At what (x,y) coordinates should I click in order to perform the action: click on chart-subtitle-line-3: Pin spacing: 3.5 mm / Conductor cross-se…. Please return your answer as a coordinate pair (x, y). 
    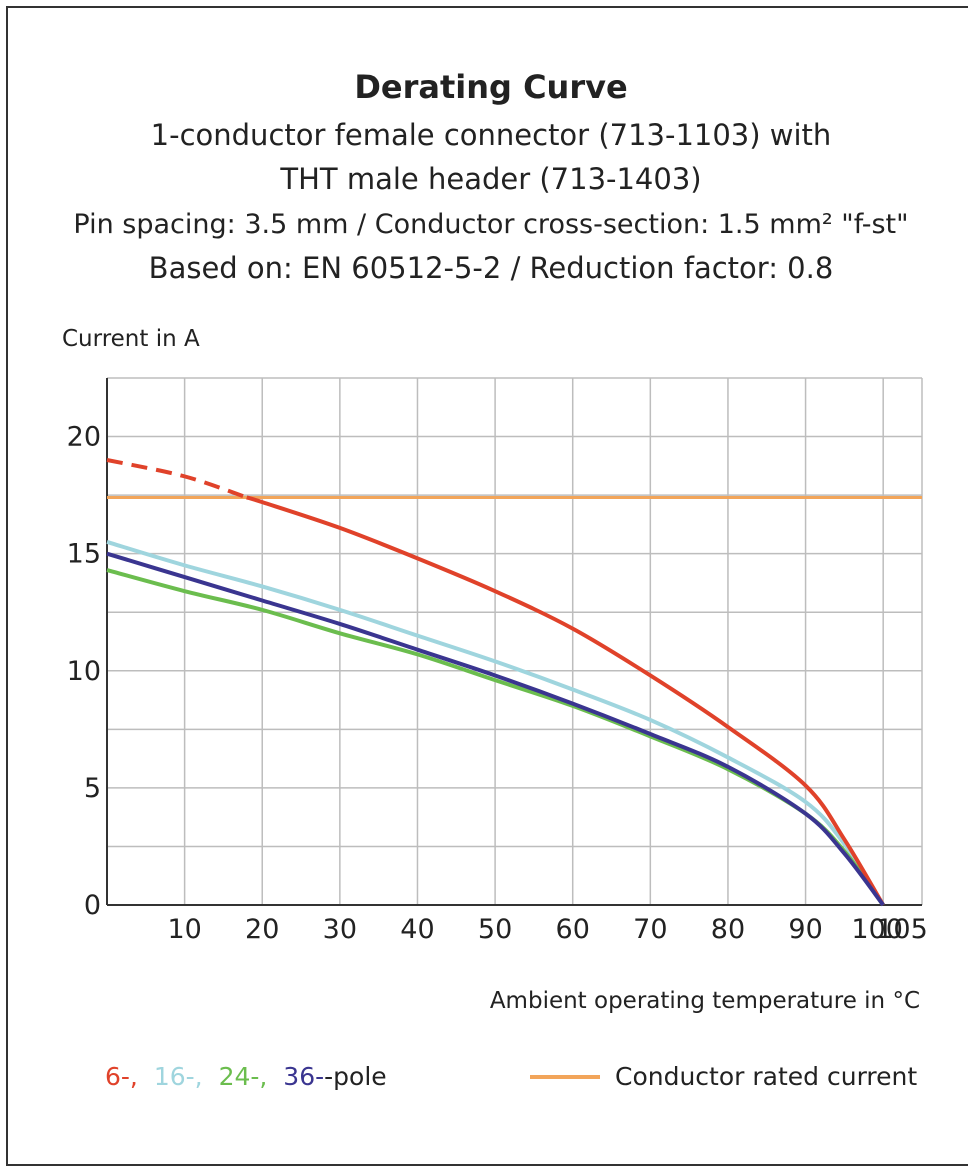
    Looking at the image, I should click on (490, 224).